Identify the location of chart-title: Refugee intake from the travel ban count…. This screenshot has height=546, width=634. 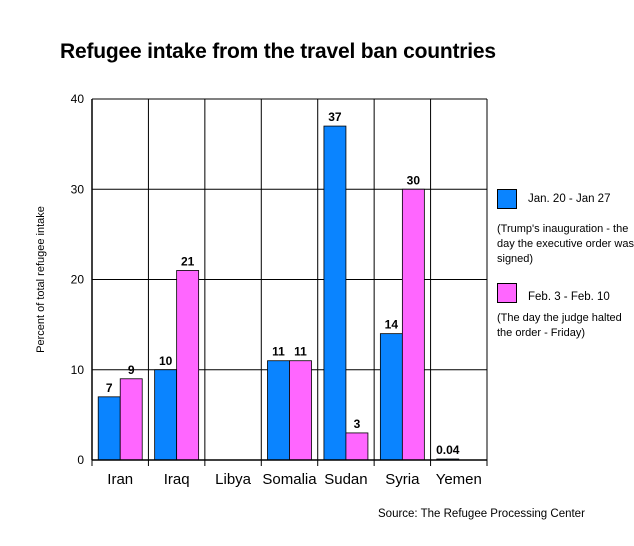
(278, 51).